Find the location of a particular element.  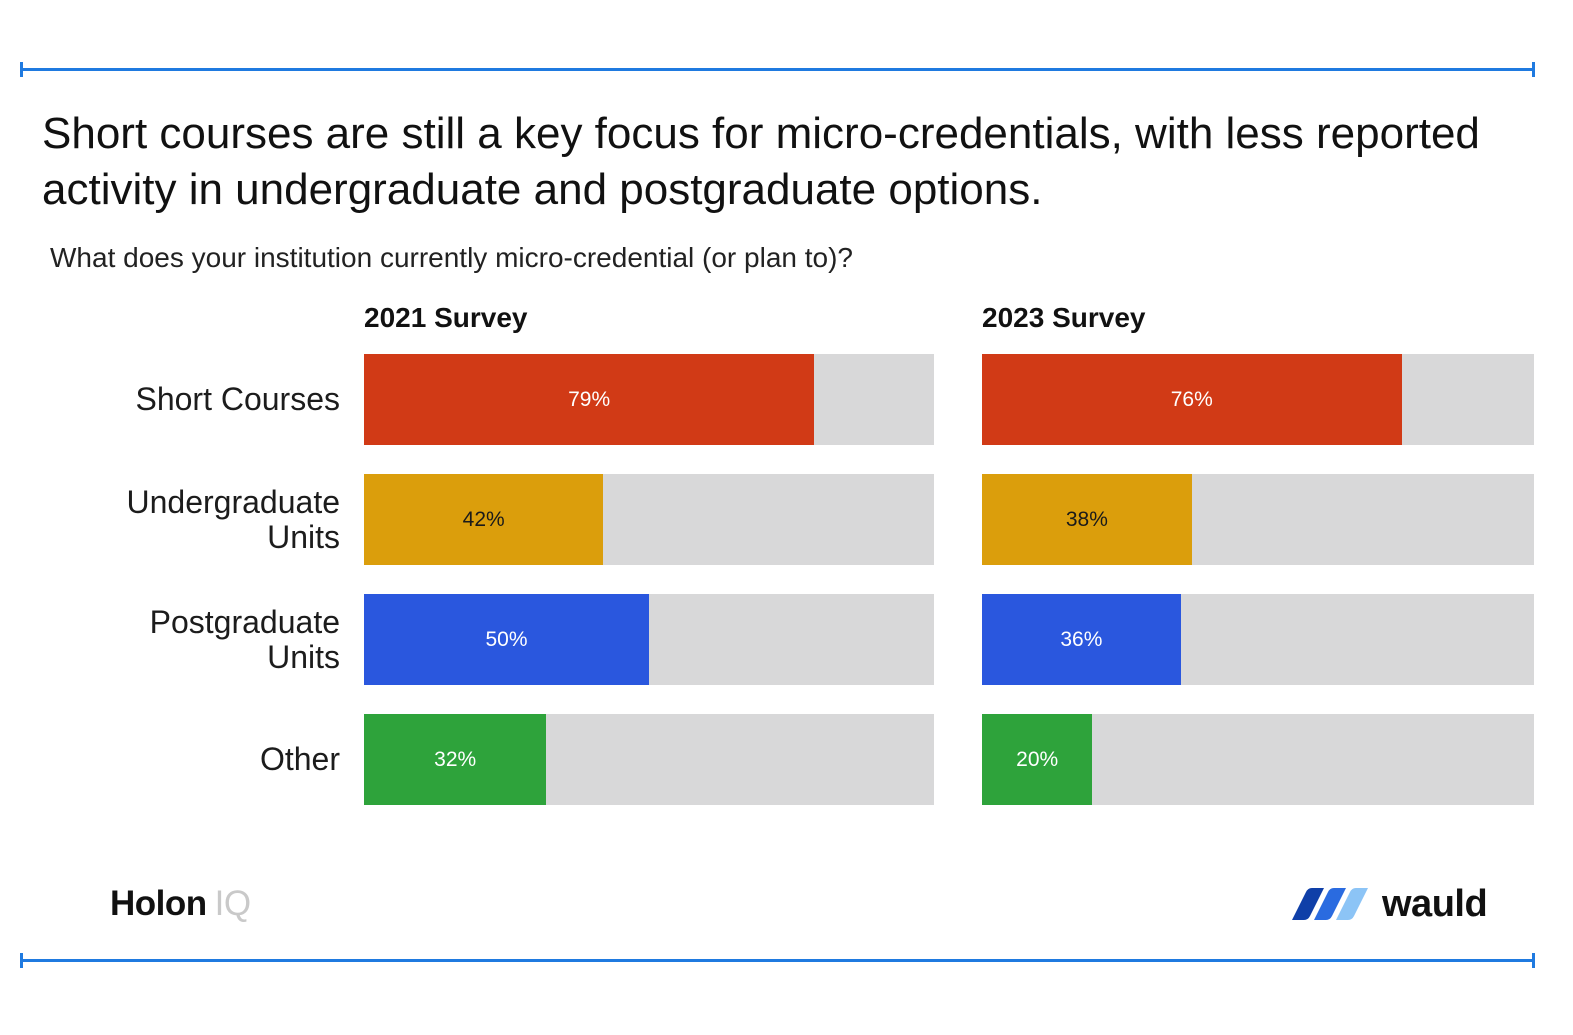

wauld-logo: wauld is located at coordinates (1389, 903).